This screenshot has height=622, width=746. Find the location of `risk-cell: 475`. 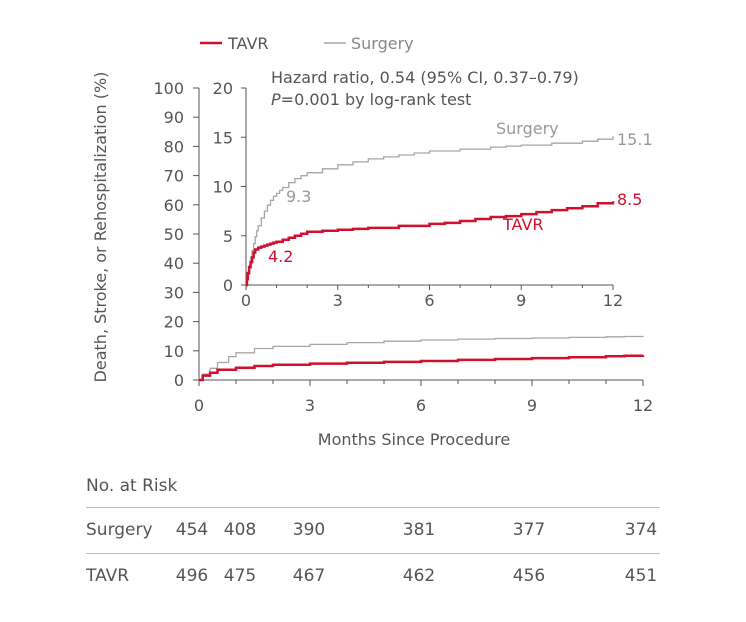

risk-cell: 475 is located at coordinates (240, 576).